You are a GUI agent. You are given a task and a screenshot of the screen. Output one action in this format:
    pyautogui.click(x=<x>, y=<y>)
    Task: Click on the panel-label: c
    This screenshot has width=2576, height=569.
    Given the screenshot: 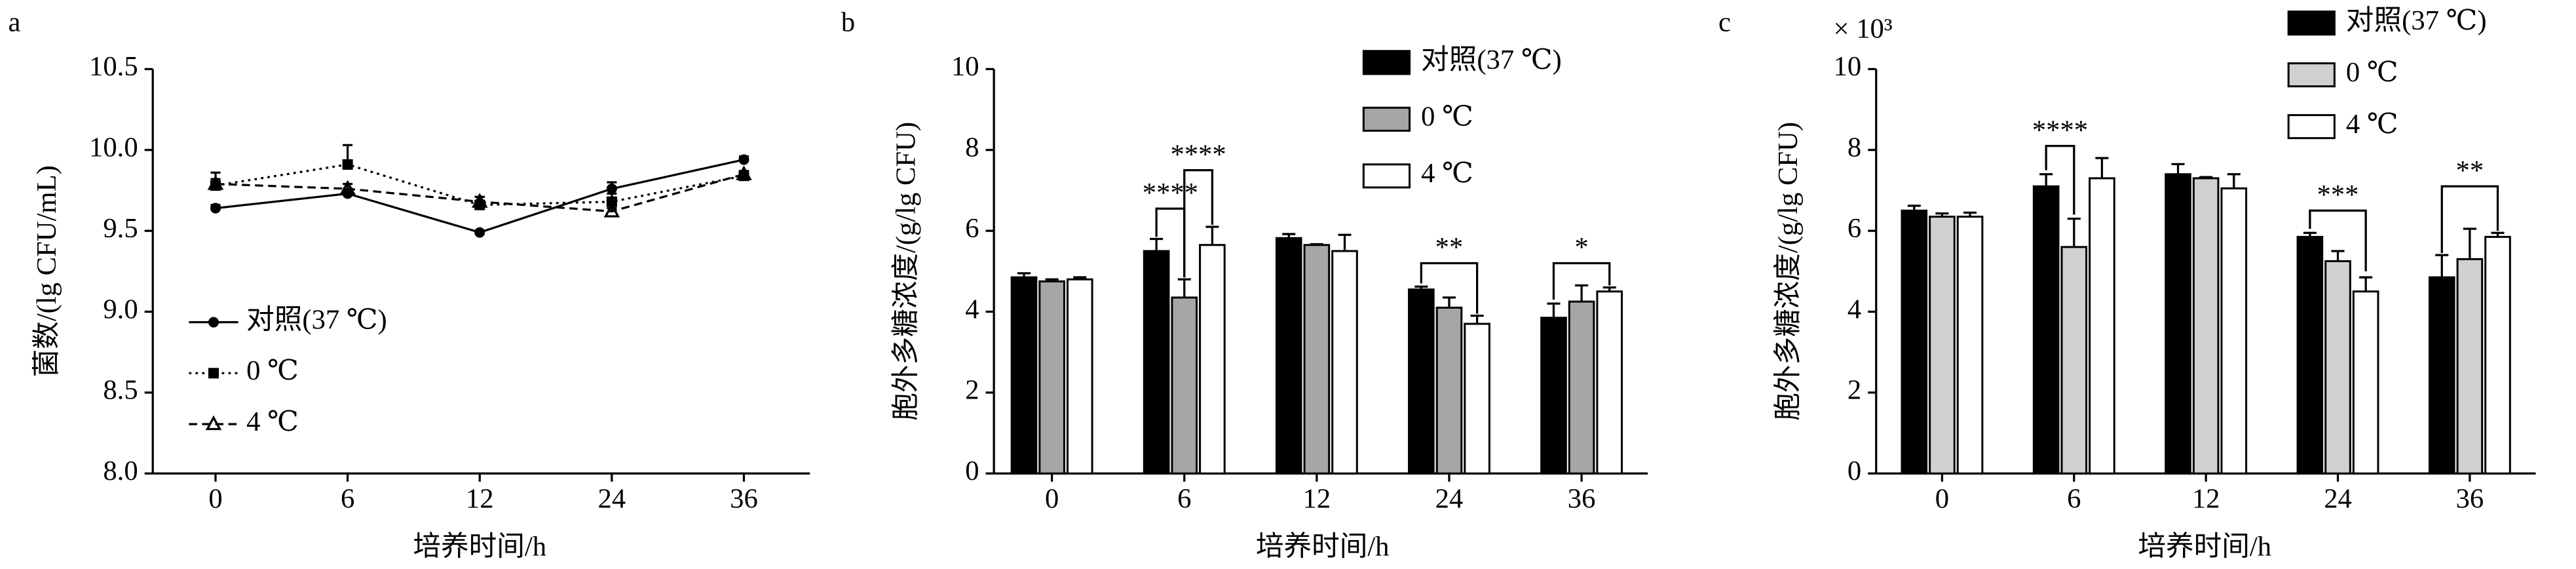 What is the action you would take?
    pyautogui.click(x=1725, y=22)
    